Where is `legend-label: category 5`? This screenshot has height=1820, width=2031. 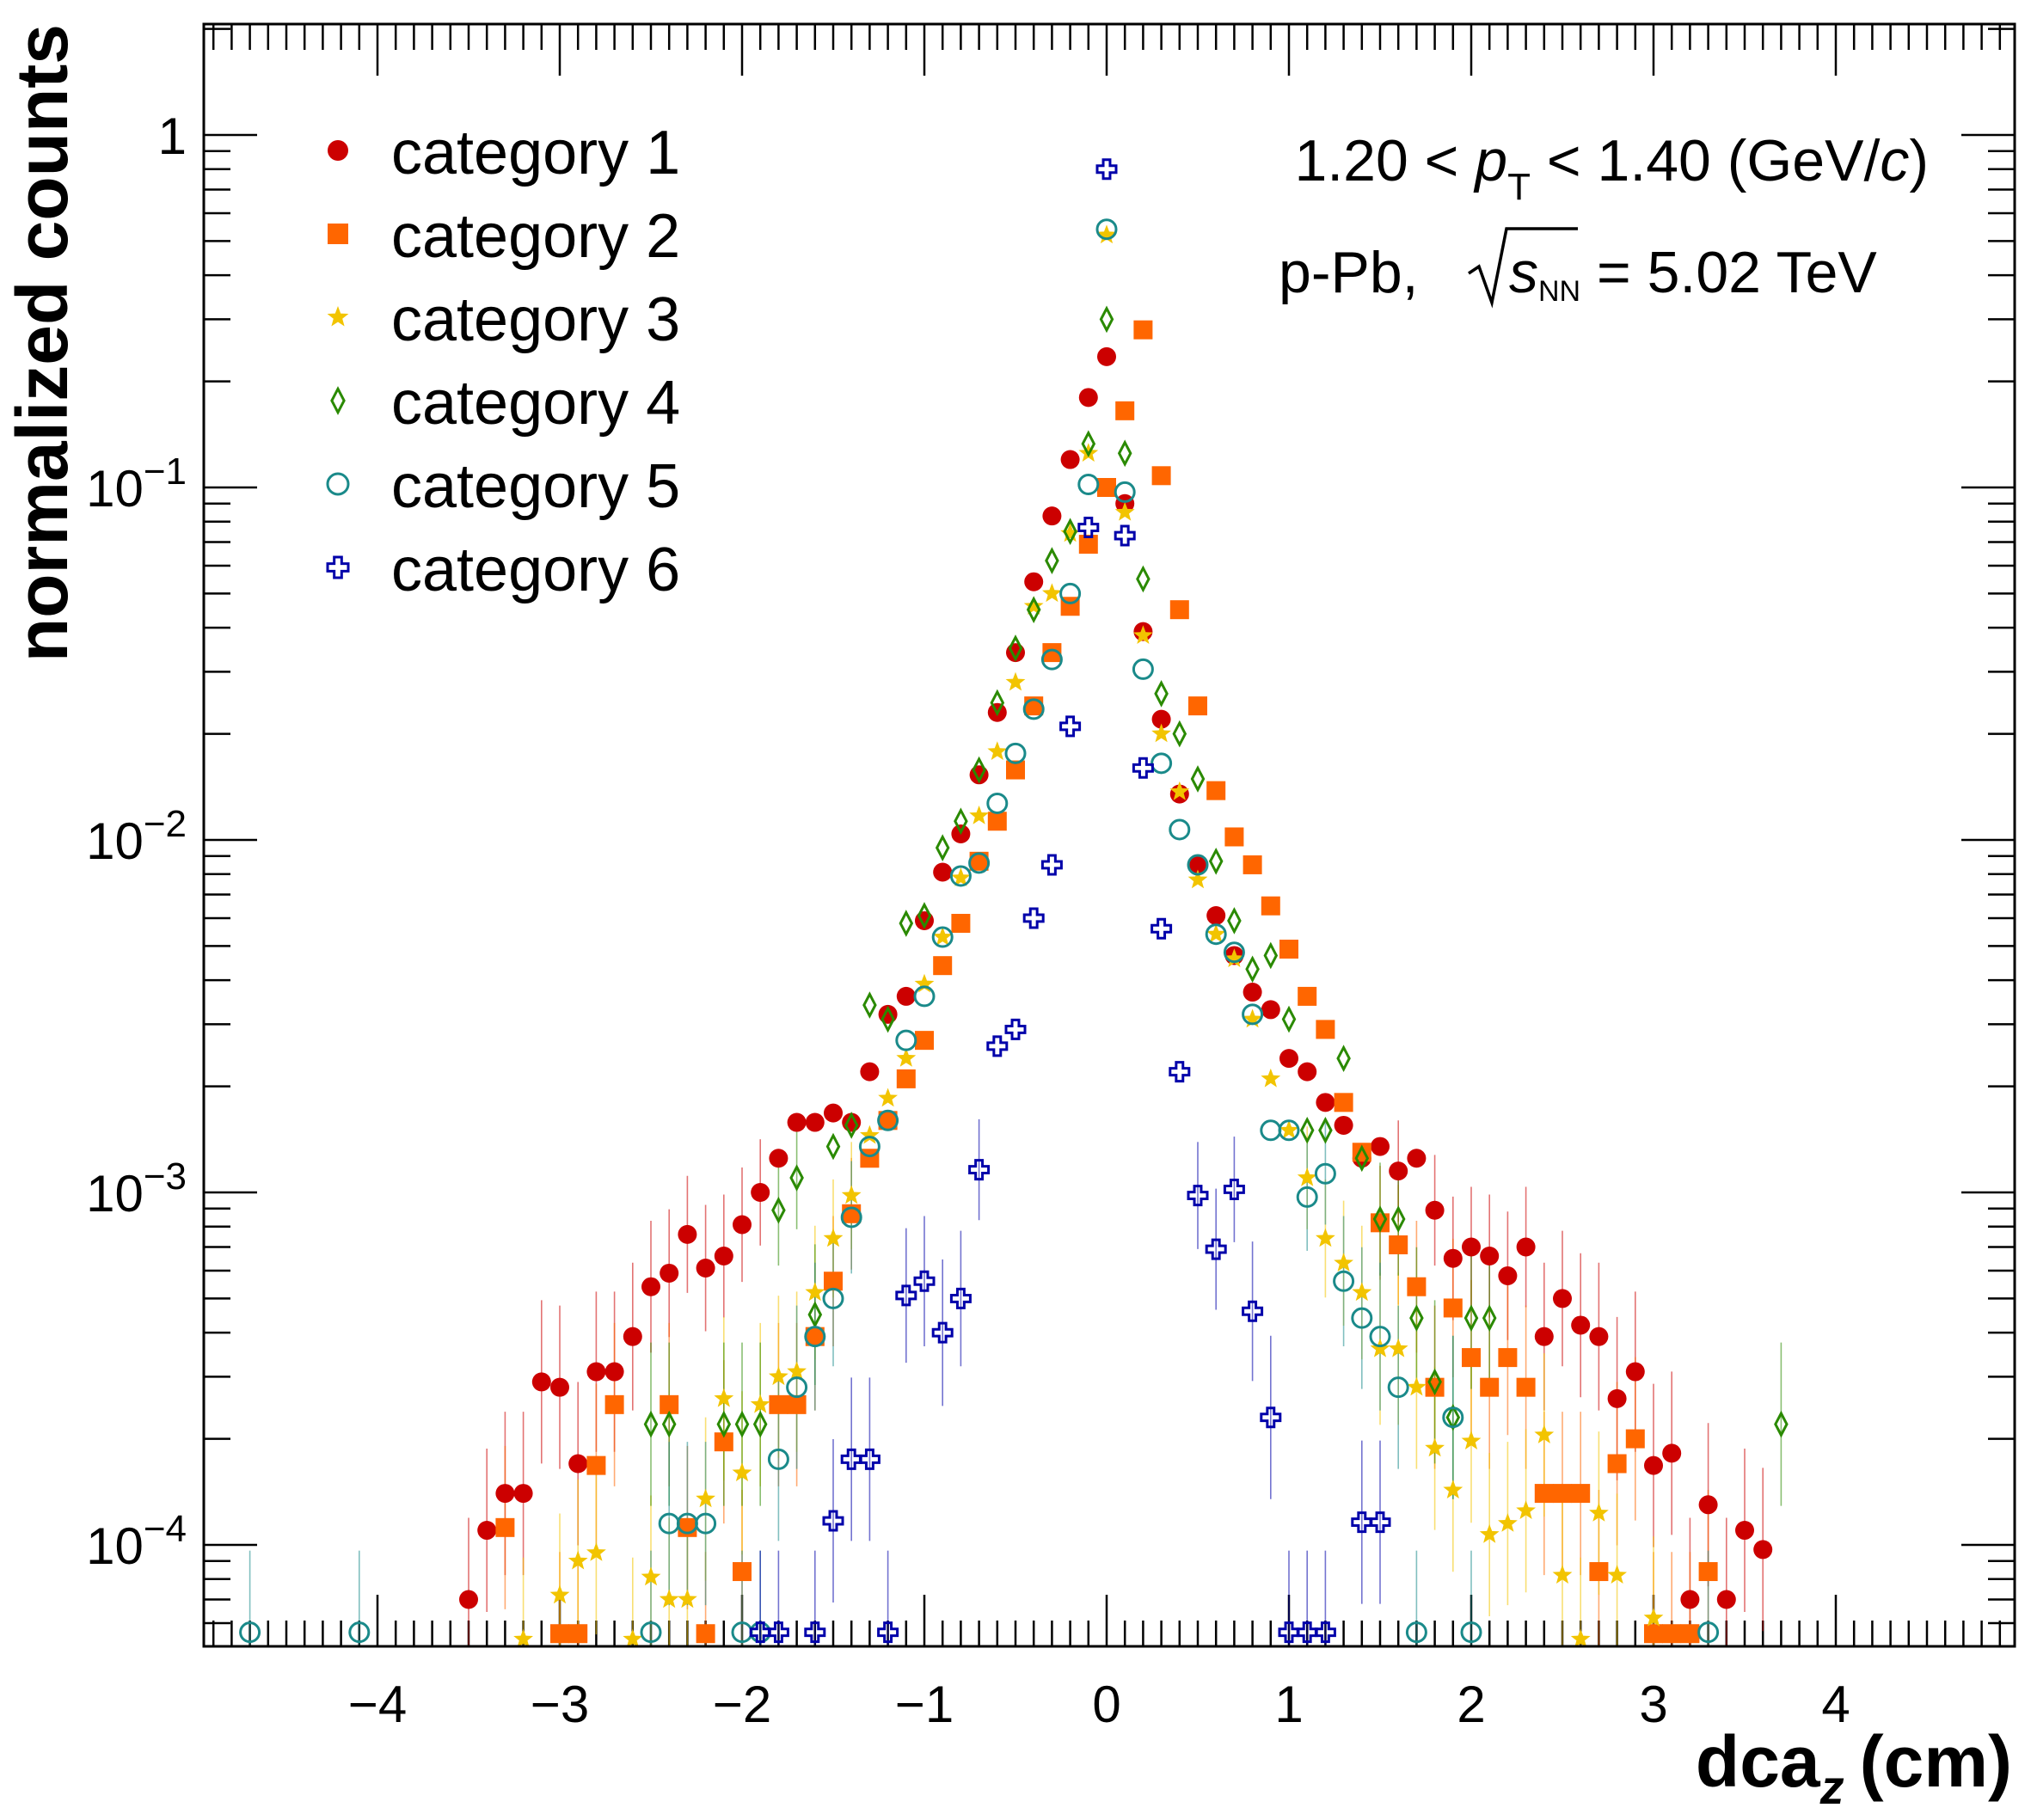 legend-label: category 5 is located at coordinates (535, 486).